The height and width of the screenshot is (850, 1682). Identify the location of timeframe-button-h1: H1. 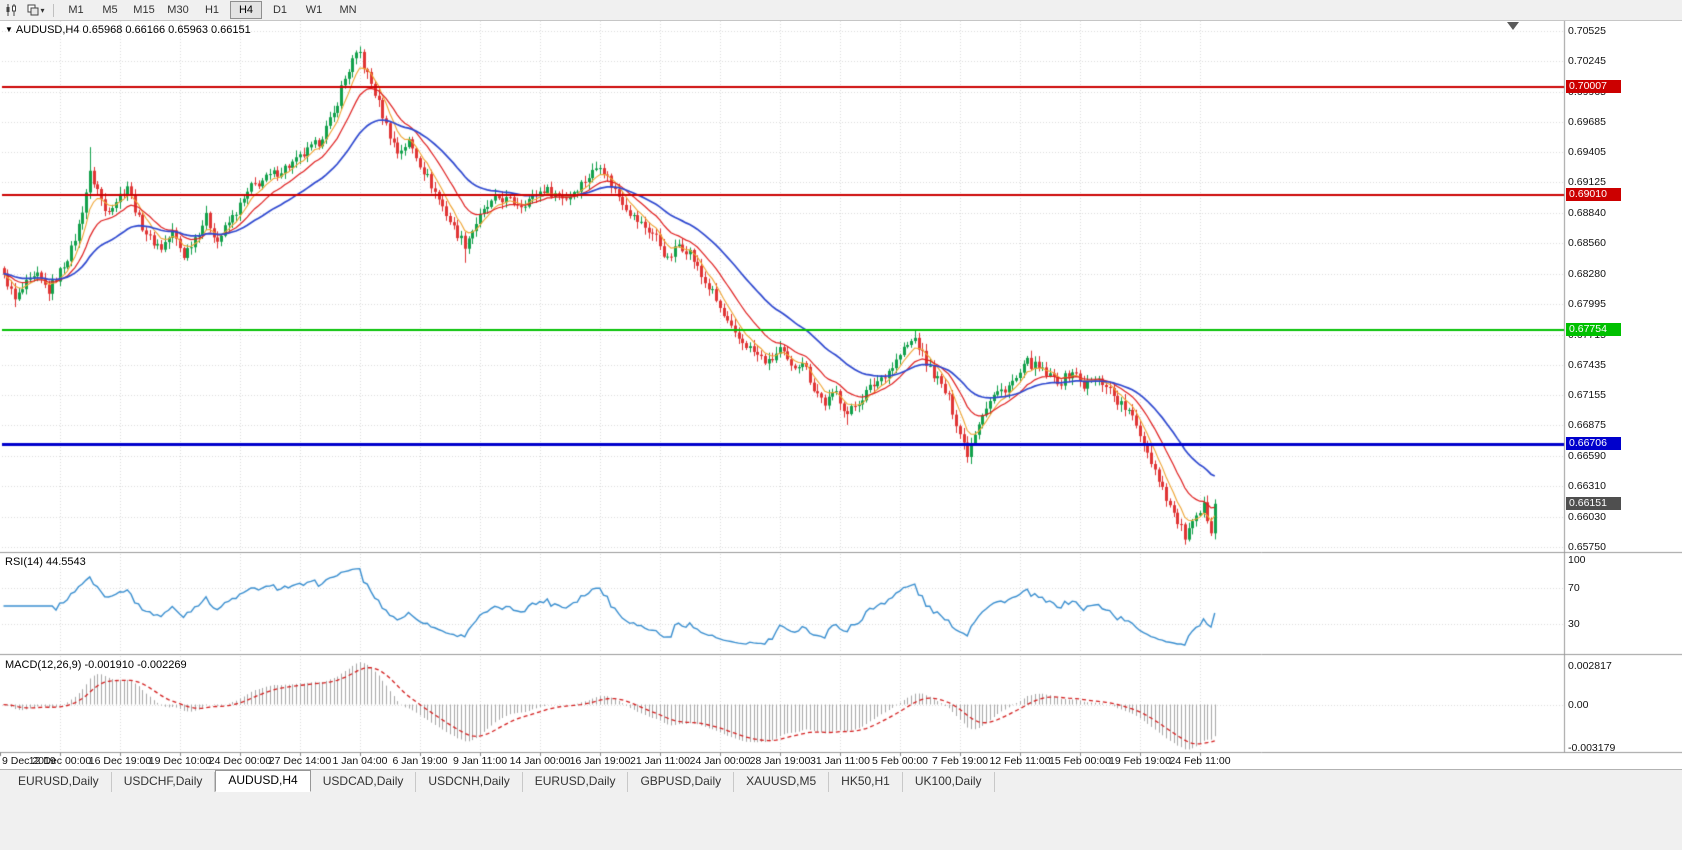
(212, 10).